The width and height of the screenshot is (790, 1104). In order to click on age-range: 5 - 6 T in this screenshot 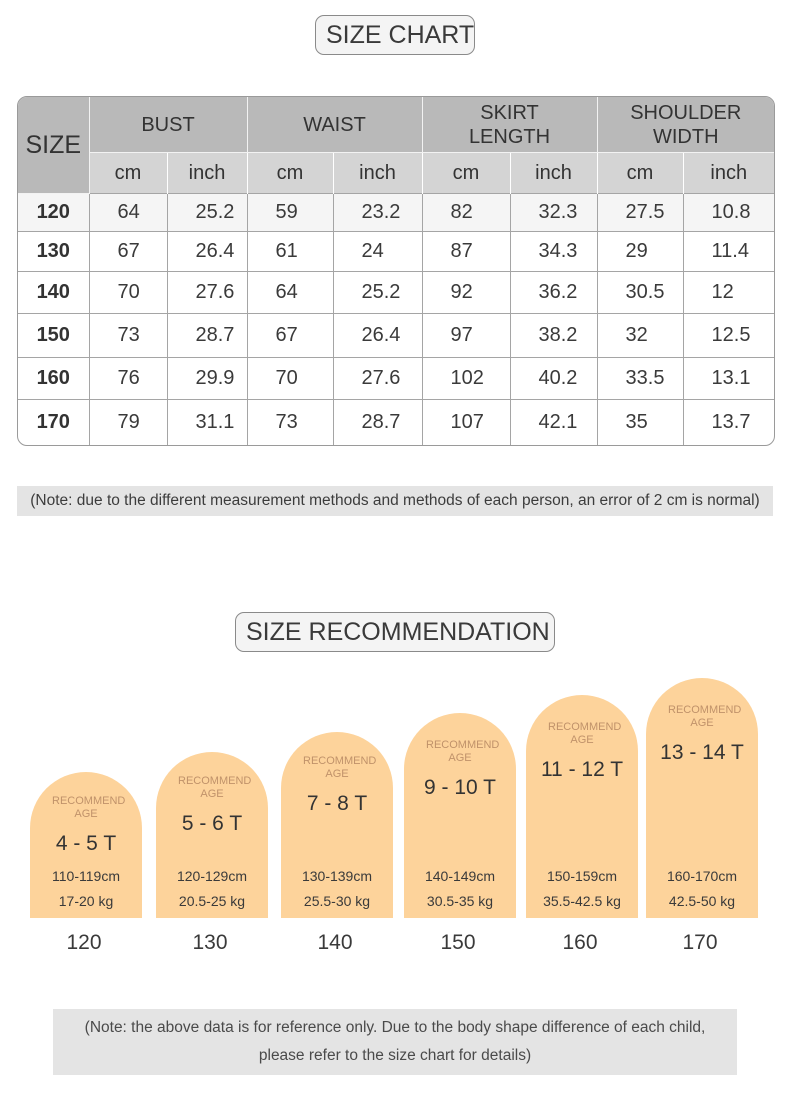, I will do `click(212, 823)`.